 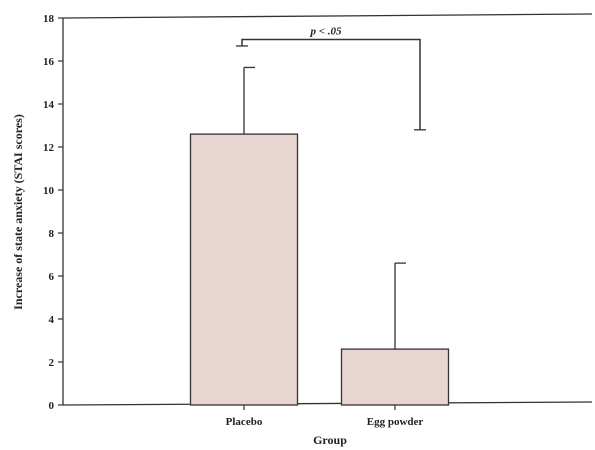 I want to click on significance-bracket-line, so click(x=331, y=84).